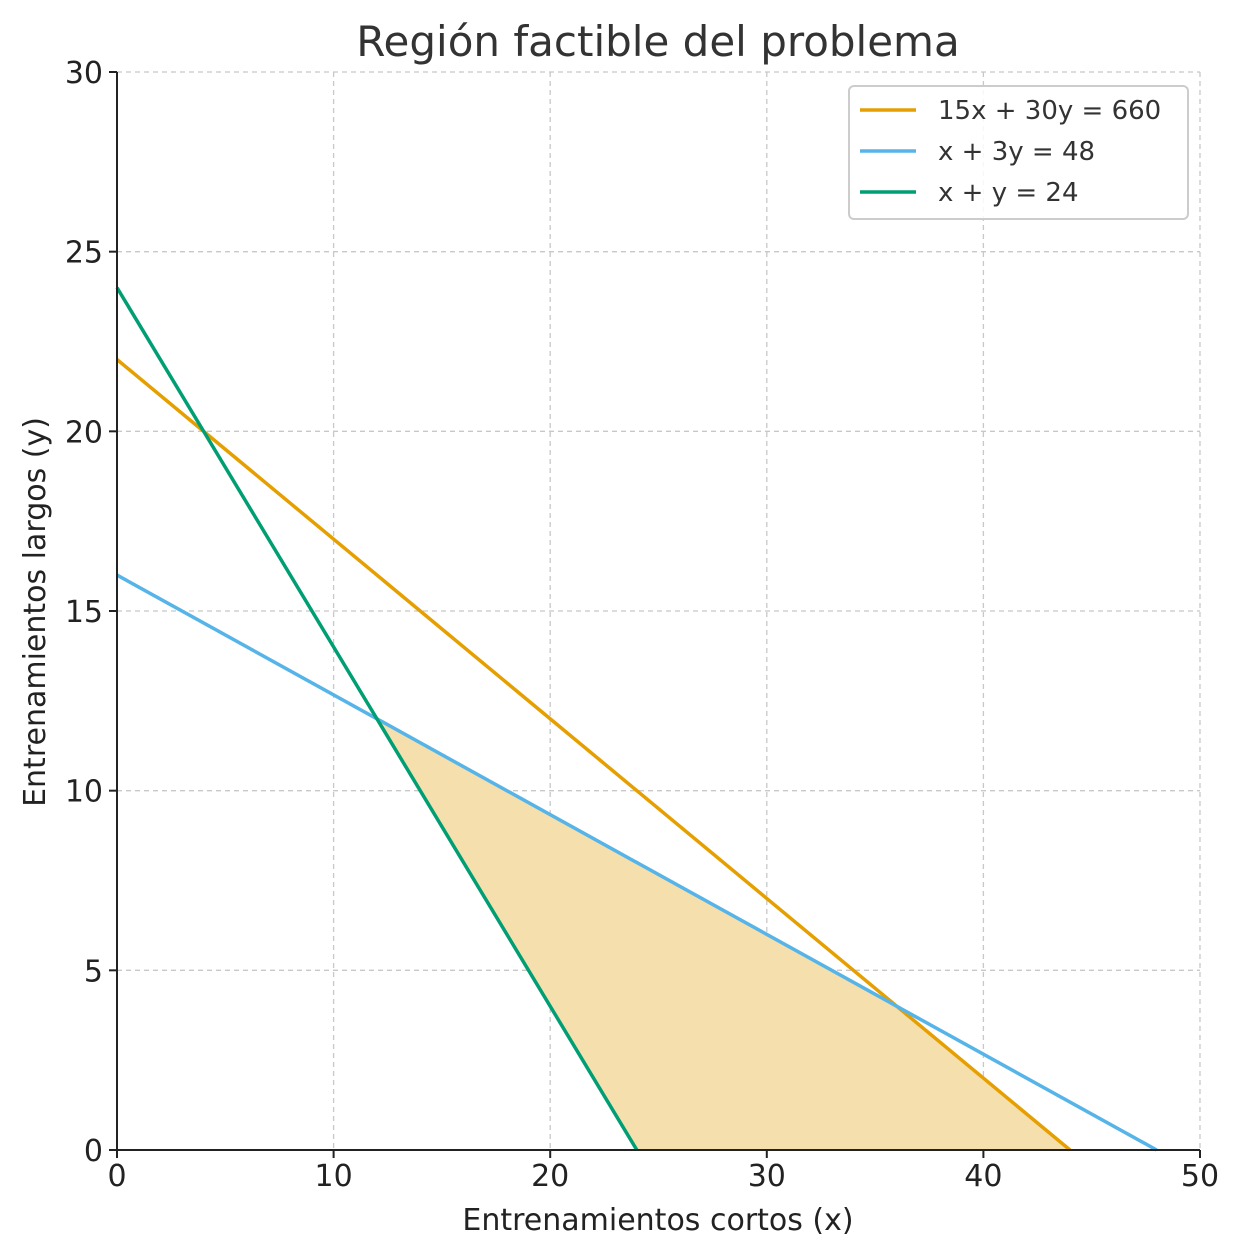 The image size is (1242, 1257). Describe the element at coordinates (93, 971) in the screenshot. I see `y-tick-label: 5` at that location.